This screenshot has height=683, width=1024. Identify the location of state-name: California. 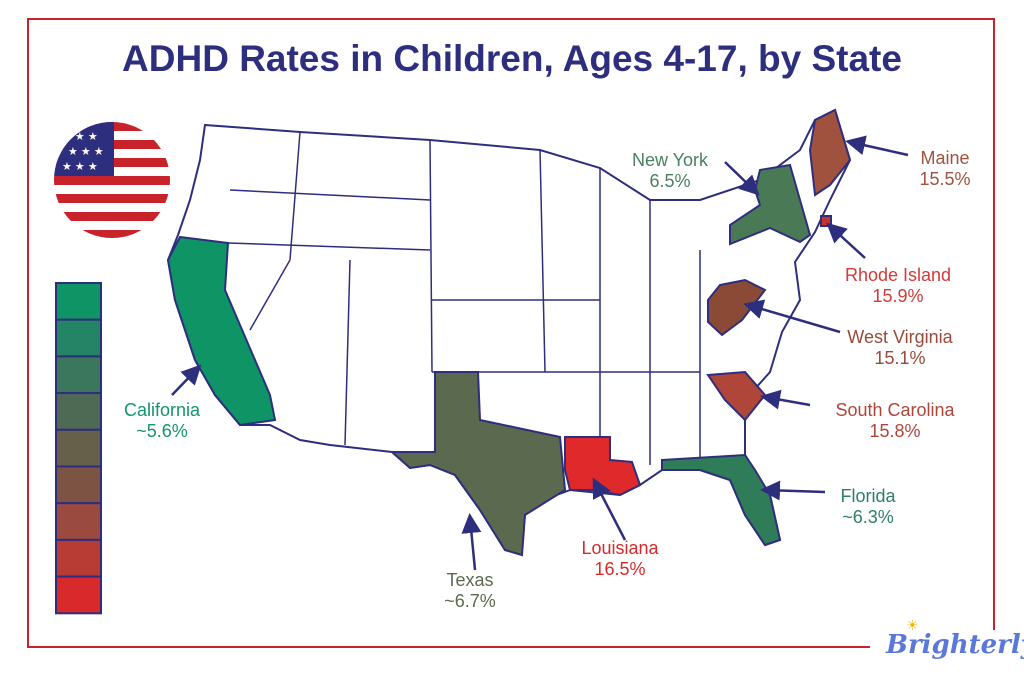
(162, 410).